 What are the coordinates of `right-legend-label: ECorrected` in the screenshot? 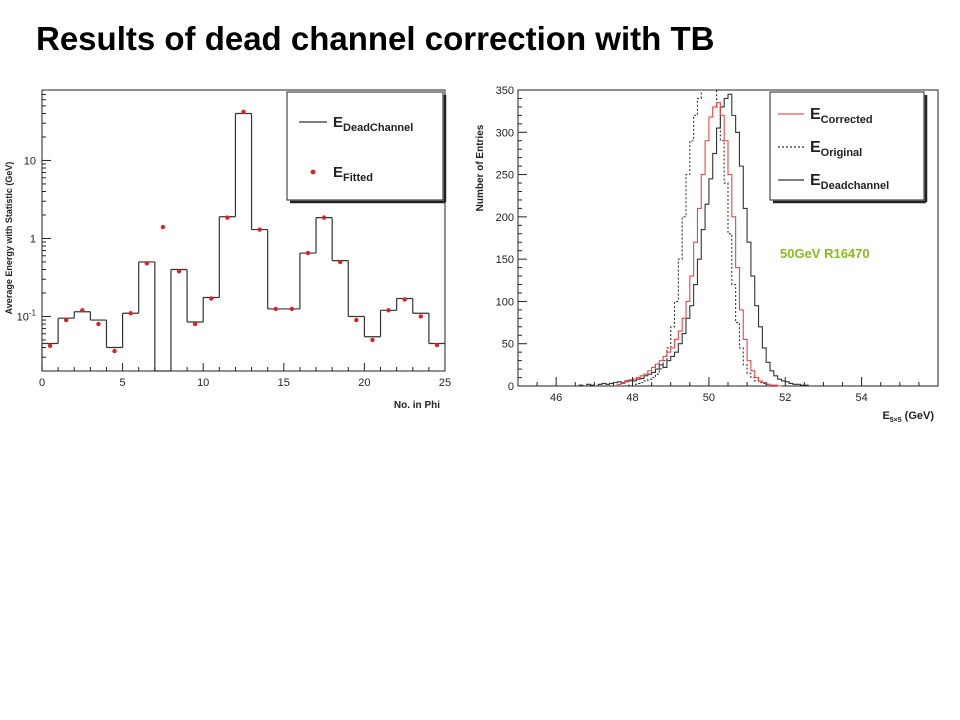 It's located at (841, 116).